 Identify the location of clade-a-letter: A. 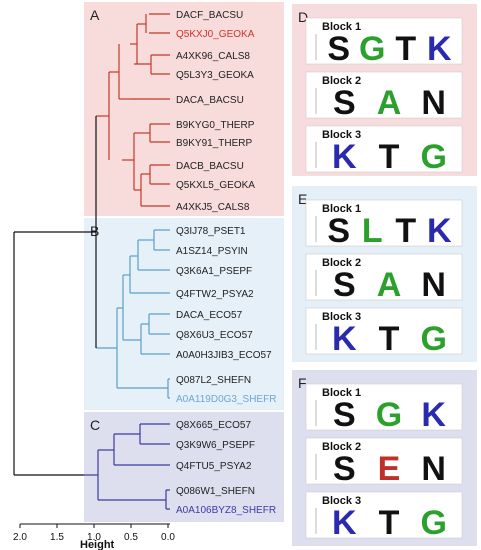
(95, 15).